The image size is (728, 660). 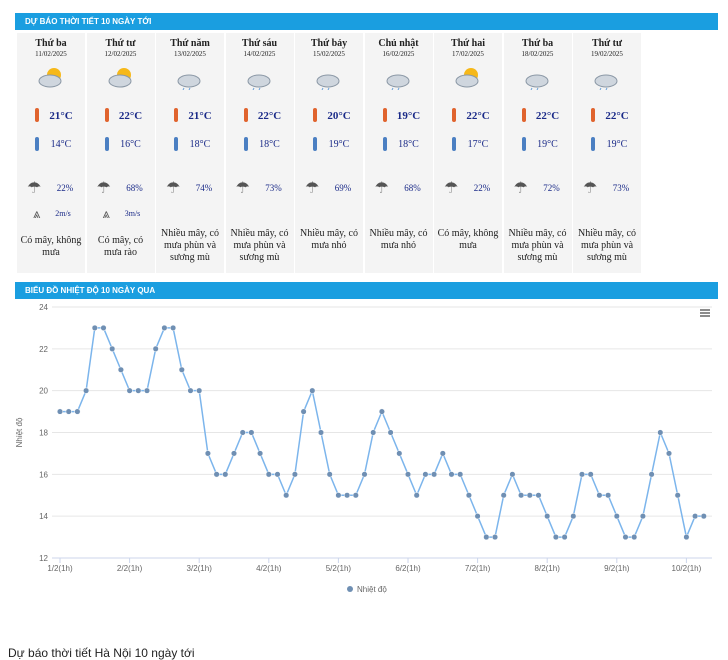 I want to click on x-tick-label: 7/2(1h), so click(x=478, y=568).